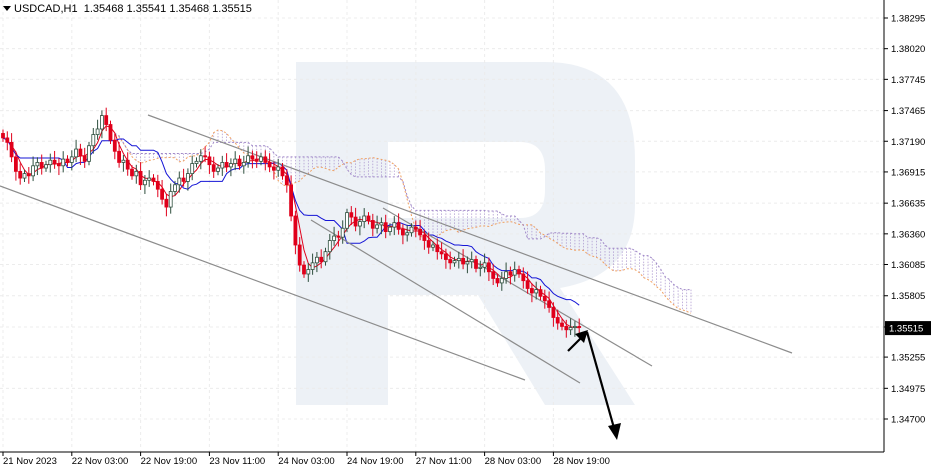  What do you see at coordinates (375, 461) in the screenshot?
I see `x-tick-label: 24 Nov 19:00` at bounding box center [375, 461].